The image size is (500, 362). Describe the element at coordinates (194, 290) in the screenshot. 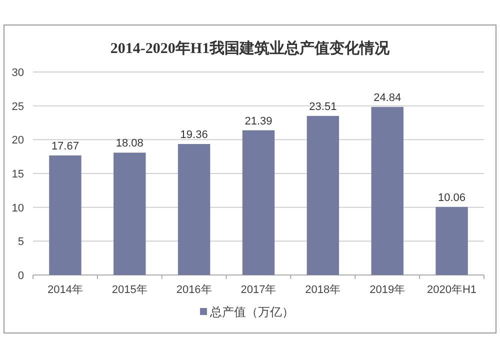

I see `x-tick-label: 2016年` at that location.